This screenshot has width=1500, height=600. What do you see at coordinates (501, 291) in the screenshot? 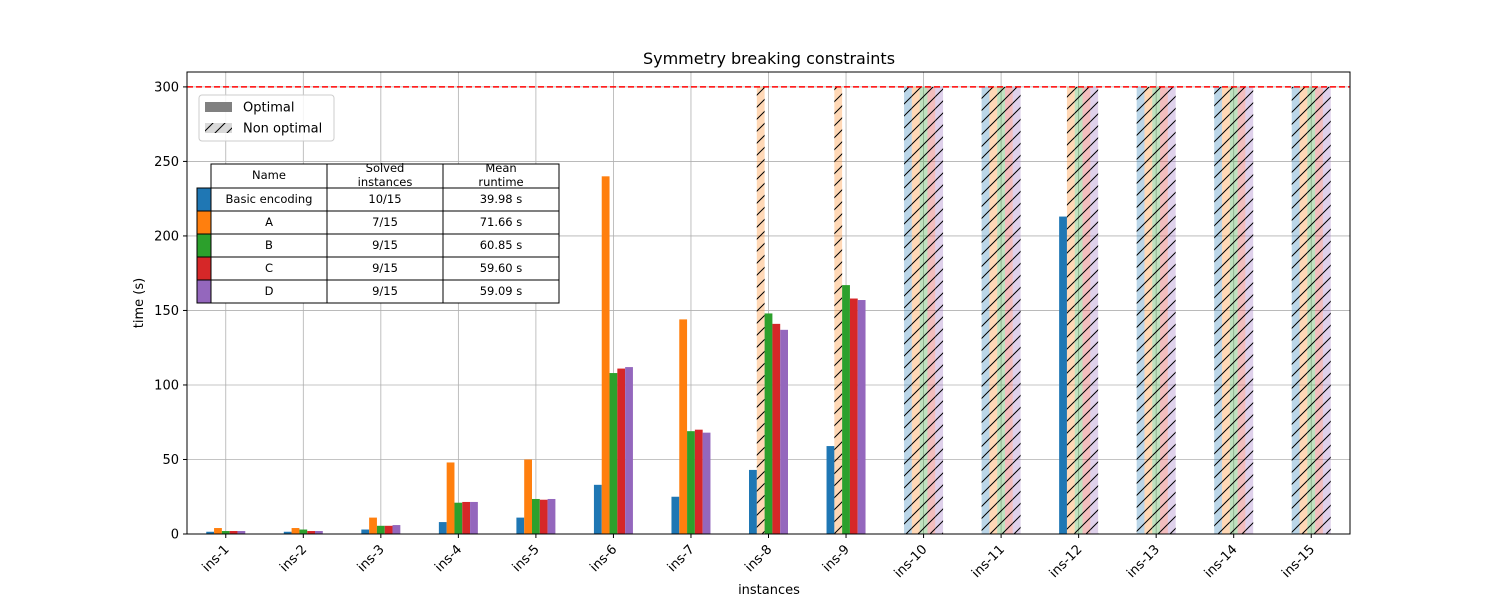
I see `table-cell: 59.09 s` at bounding box center [501, 291].